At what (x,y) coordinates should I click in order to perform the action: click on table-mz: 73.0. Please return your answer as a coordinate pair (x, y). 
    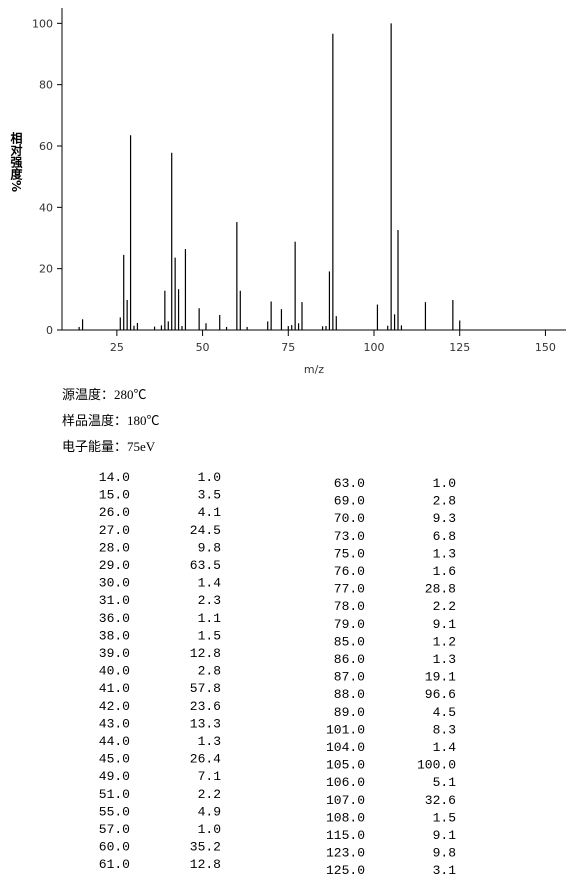
    Looking at the image, I should click on (349, 536).